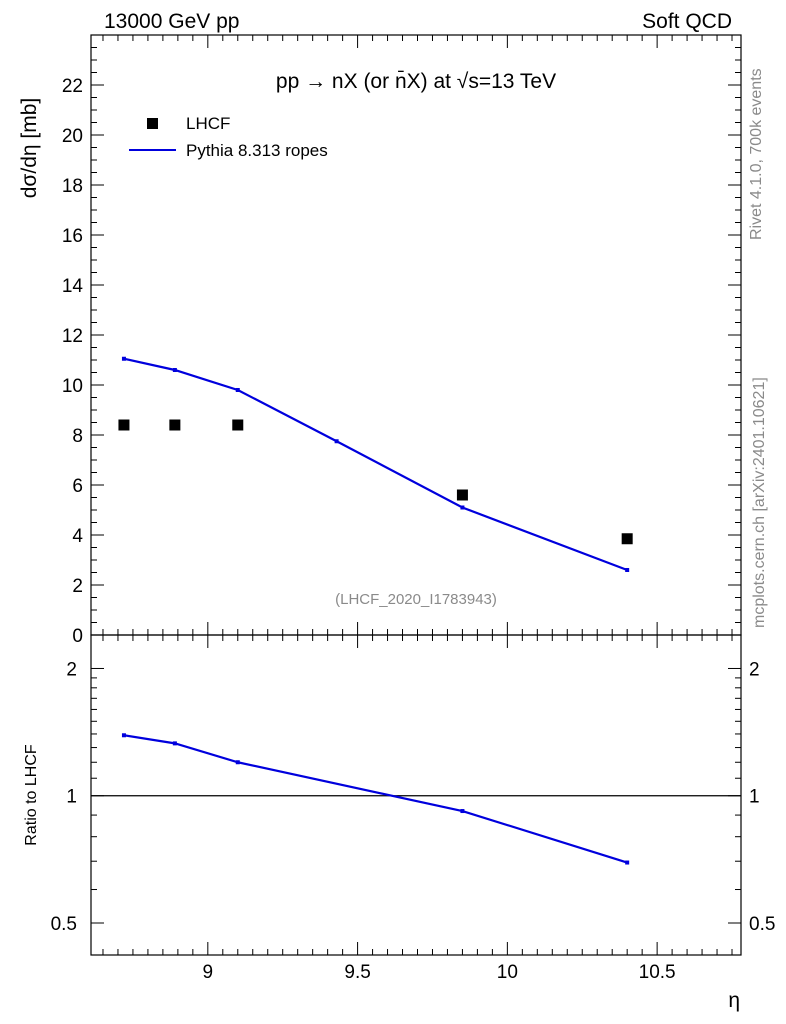 This screenshot has height=1024, width=786. What do you see at coordinates (208, 123) in the screenshot?
I see `legend-label-lhcf: LHCF` at bounding box center [208, 123].